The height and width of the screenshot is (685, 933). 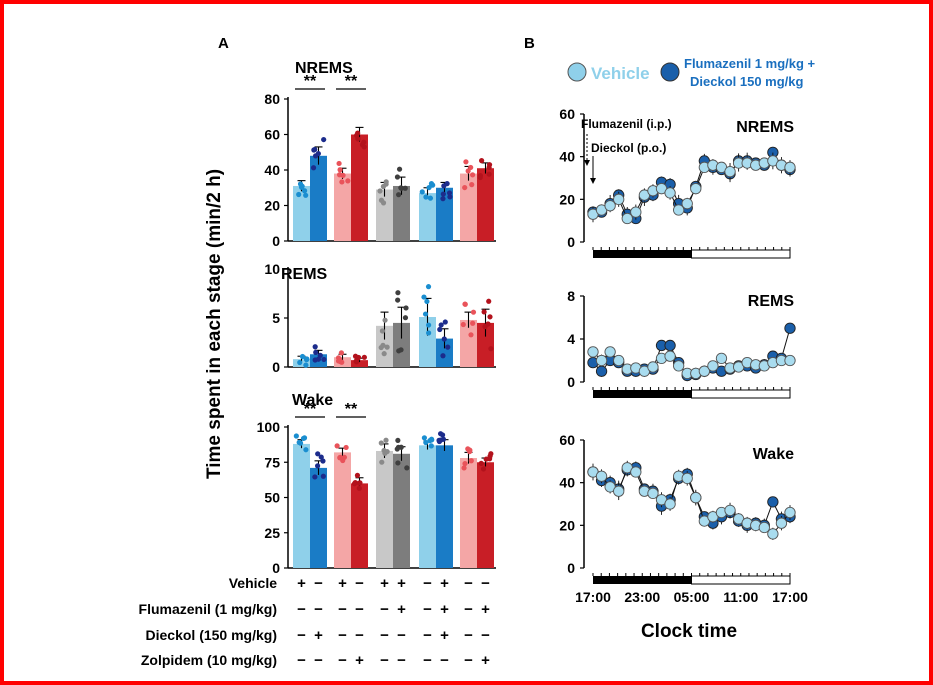 What do you see at coordinates (620, 73) in the screenshot?
I see `legend-vehicle-label: Vehicle` at bounding box center [620, 73].